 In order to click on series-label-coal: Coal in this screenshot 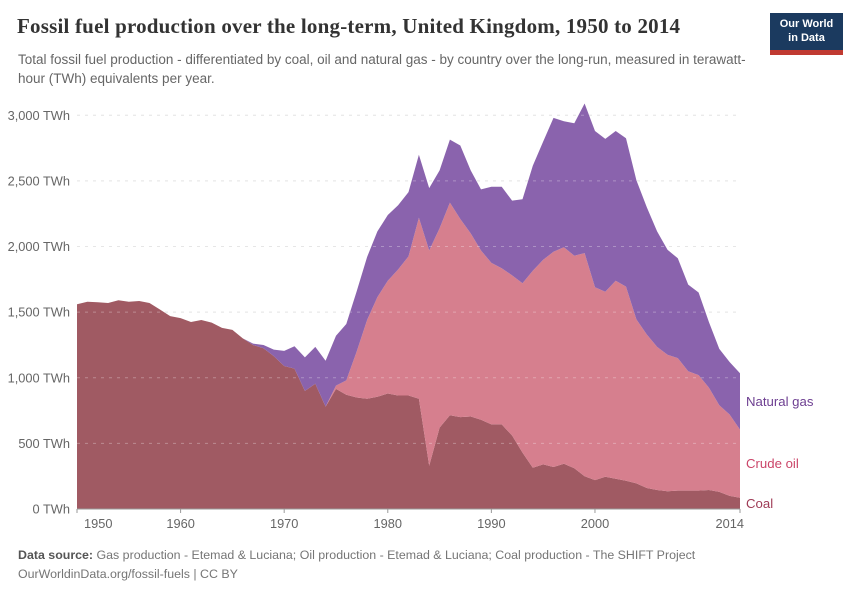, I will do `click(759, 503)`.